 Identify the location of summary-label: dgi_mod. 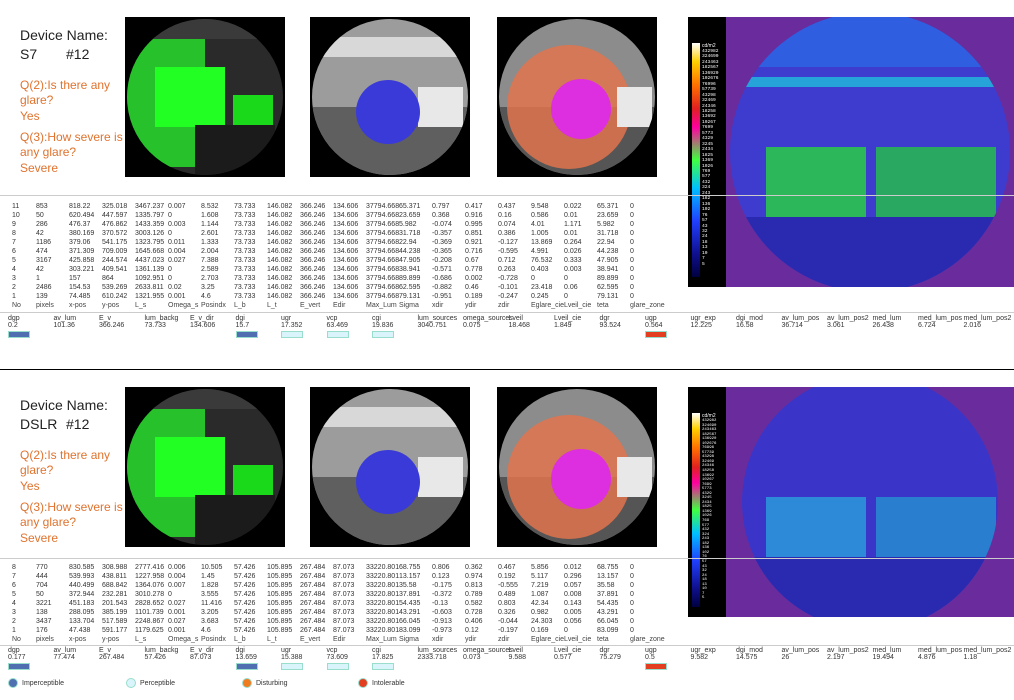
(749, 318).